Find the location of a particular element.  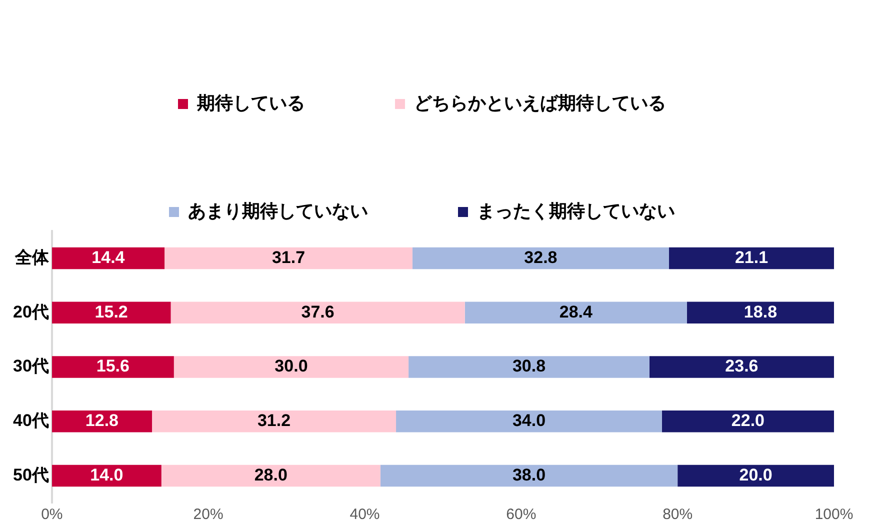

y-tick-label: 50代 is located at coordinates (30, 474).